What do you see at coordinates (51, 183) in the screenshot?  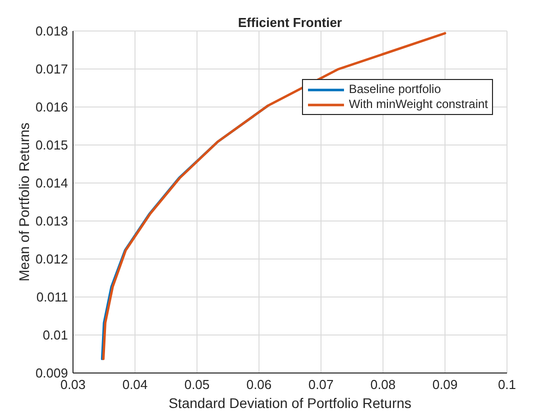 I see `y-tick-label: 0.014` at bounding box center [51, 183].